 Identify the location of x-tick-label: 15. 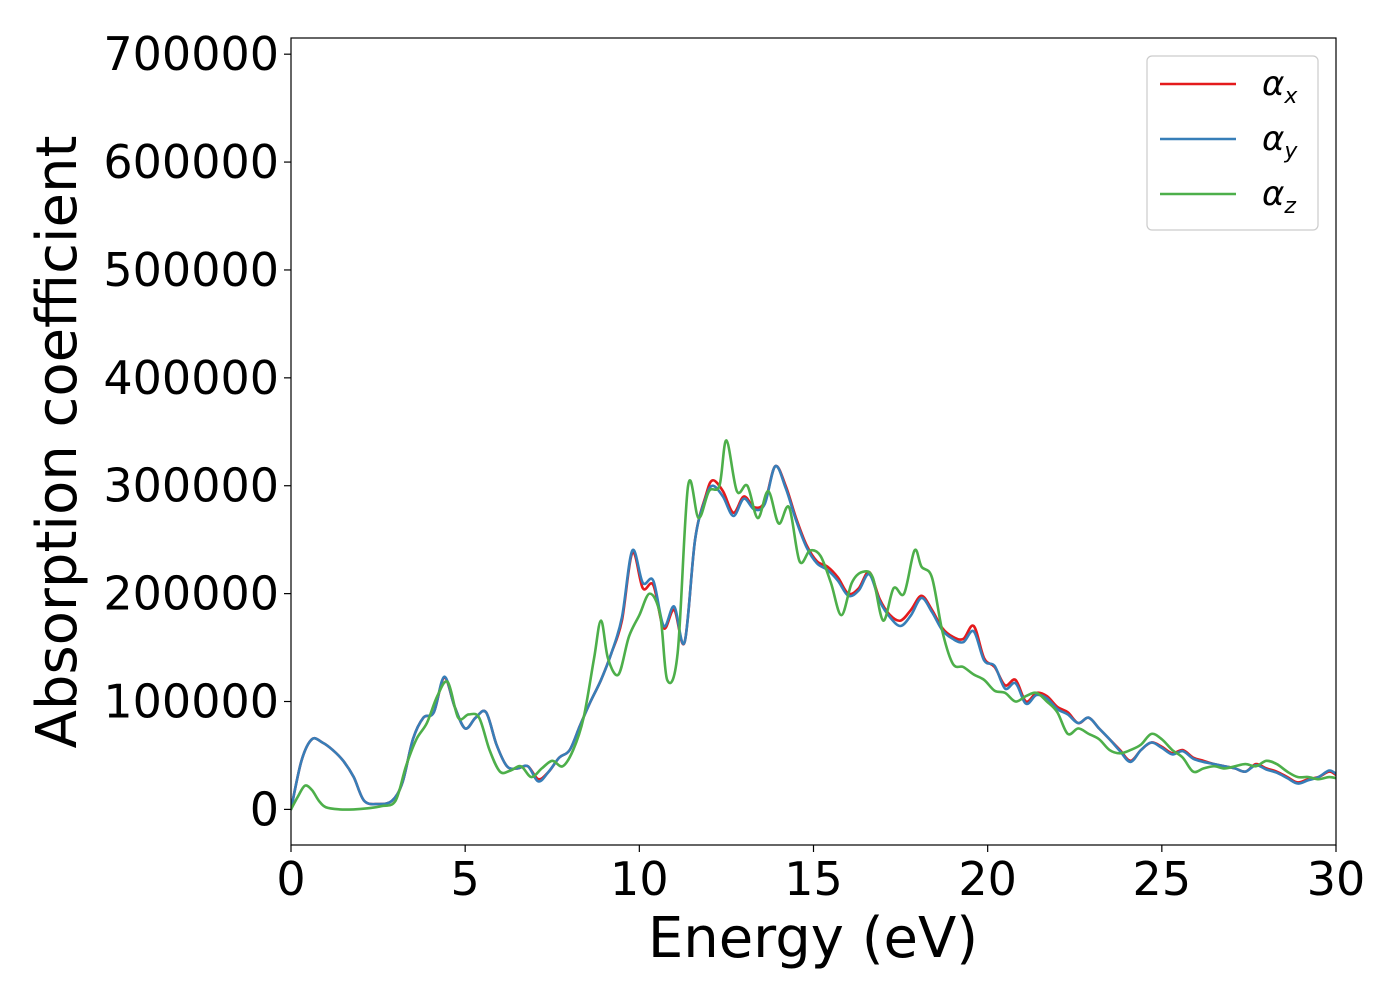
(813, 879).